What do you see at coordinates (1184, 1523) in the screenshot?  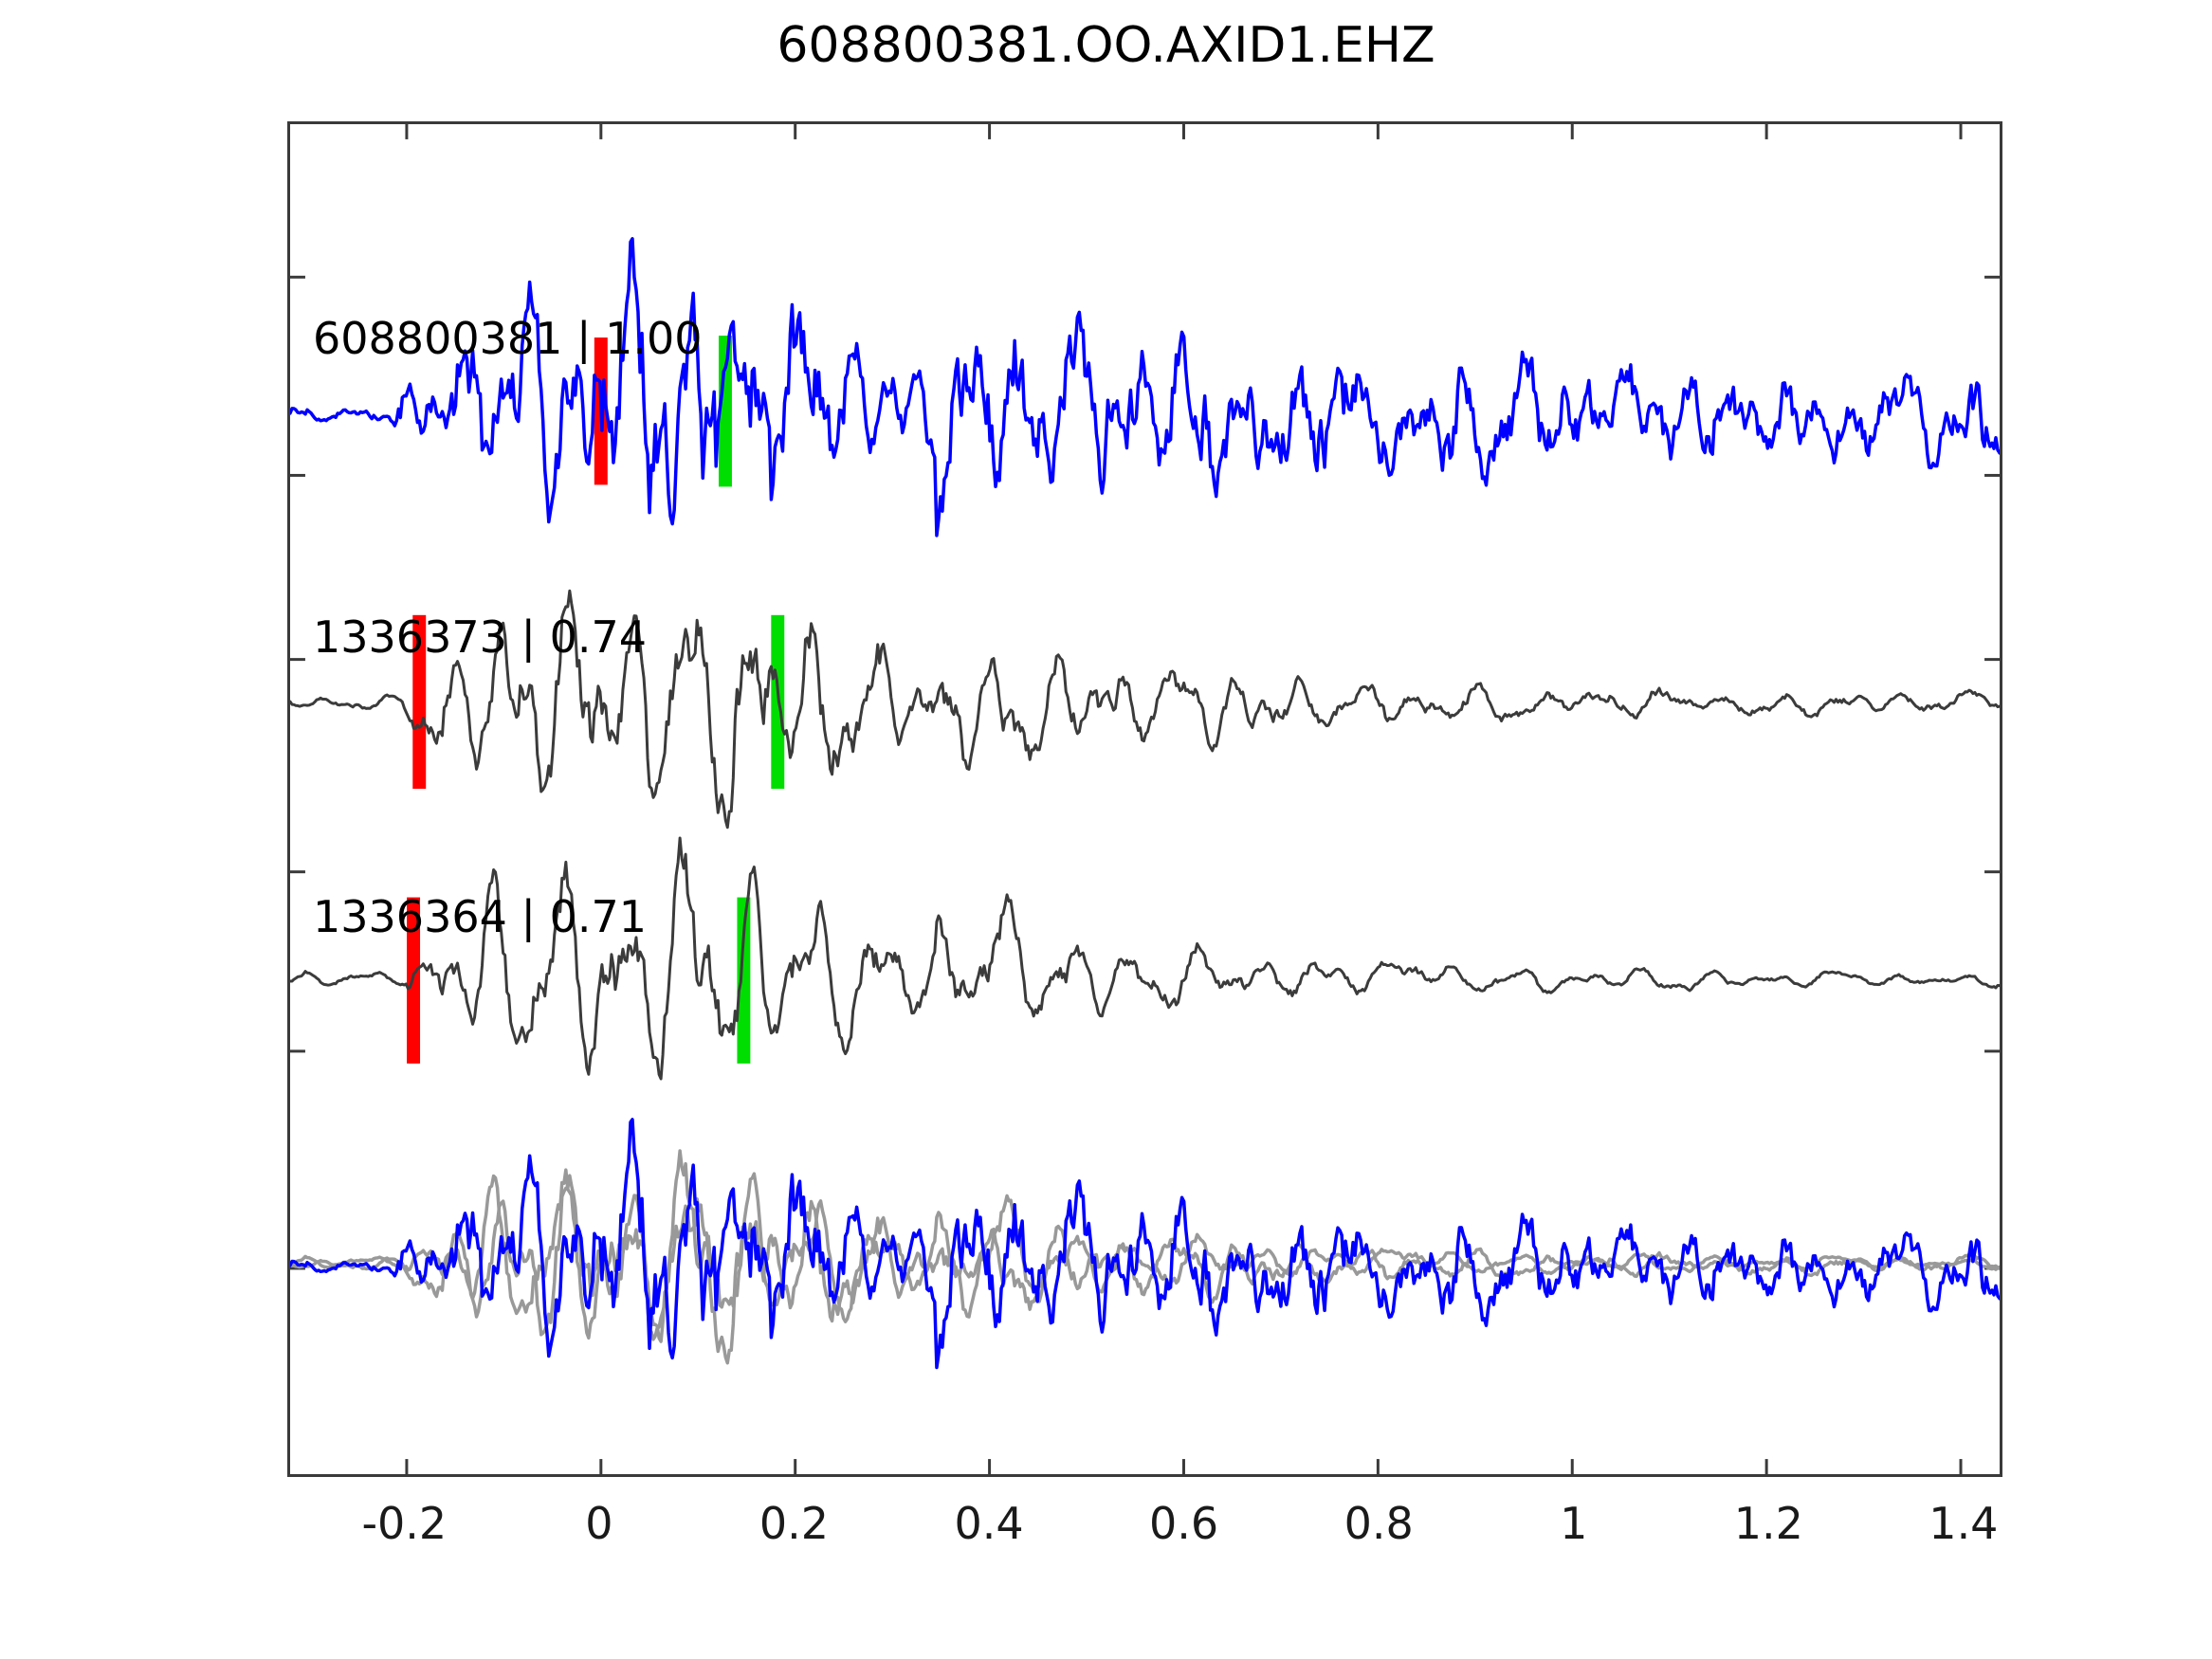 I see `x-tick-label: 0.6` at bounding box center [1184, 1523].